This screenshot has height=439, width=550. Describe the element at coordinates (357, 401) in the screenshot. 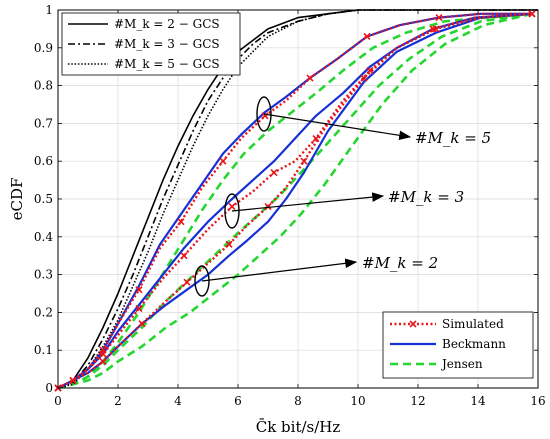

I see `x-tick-label: 10` at that location.